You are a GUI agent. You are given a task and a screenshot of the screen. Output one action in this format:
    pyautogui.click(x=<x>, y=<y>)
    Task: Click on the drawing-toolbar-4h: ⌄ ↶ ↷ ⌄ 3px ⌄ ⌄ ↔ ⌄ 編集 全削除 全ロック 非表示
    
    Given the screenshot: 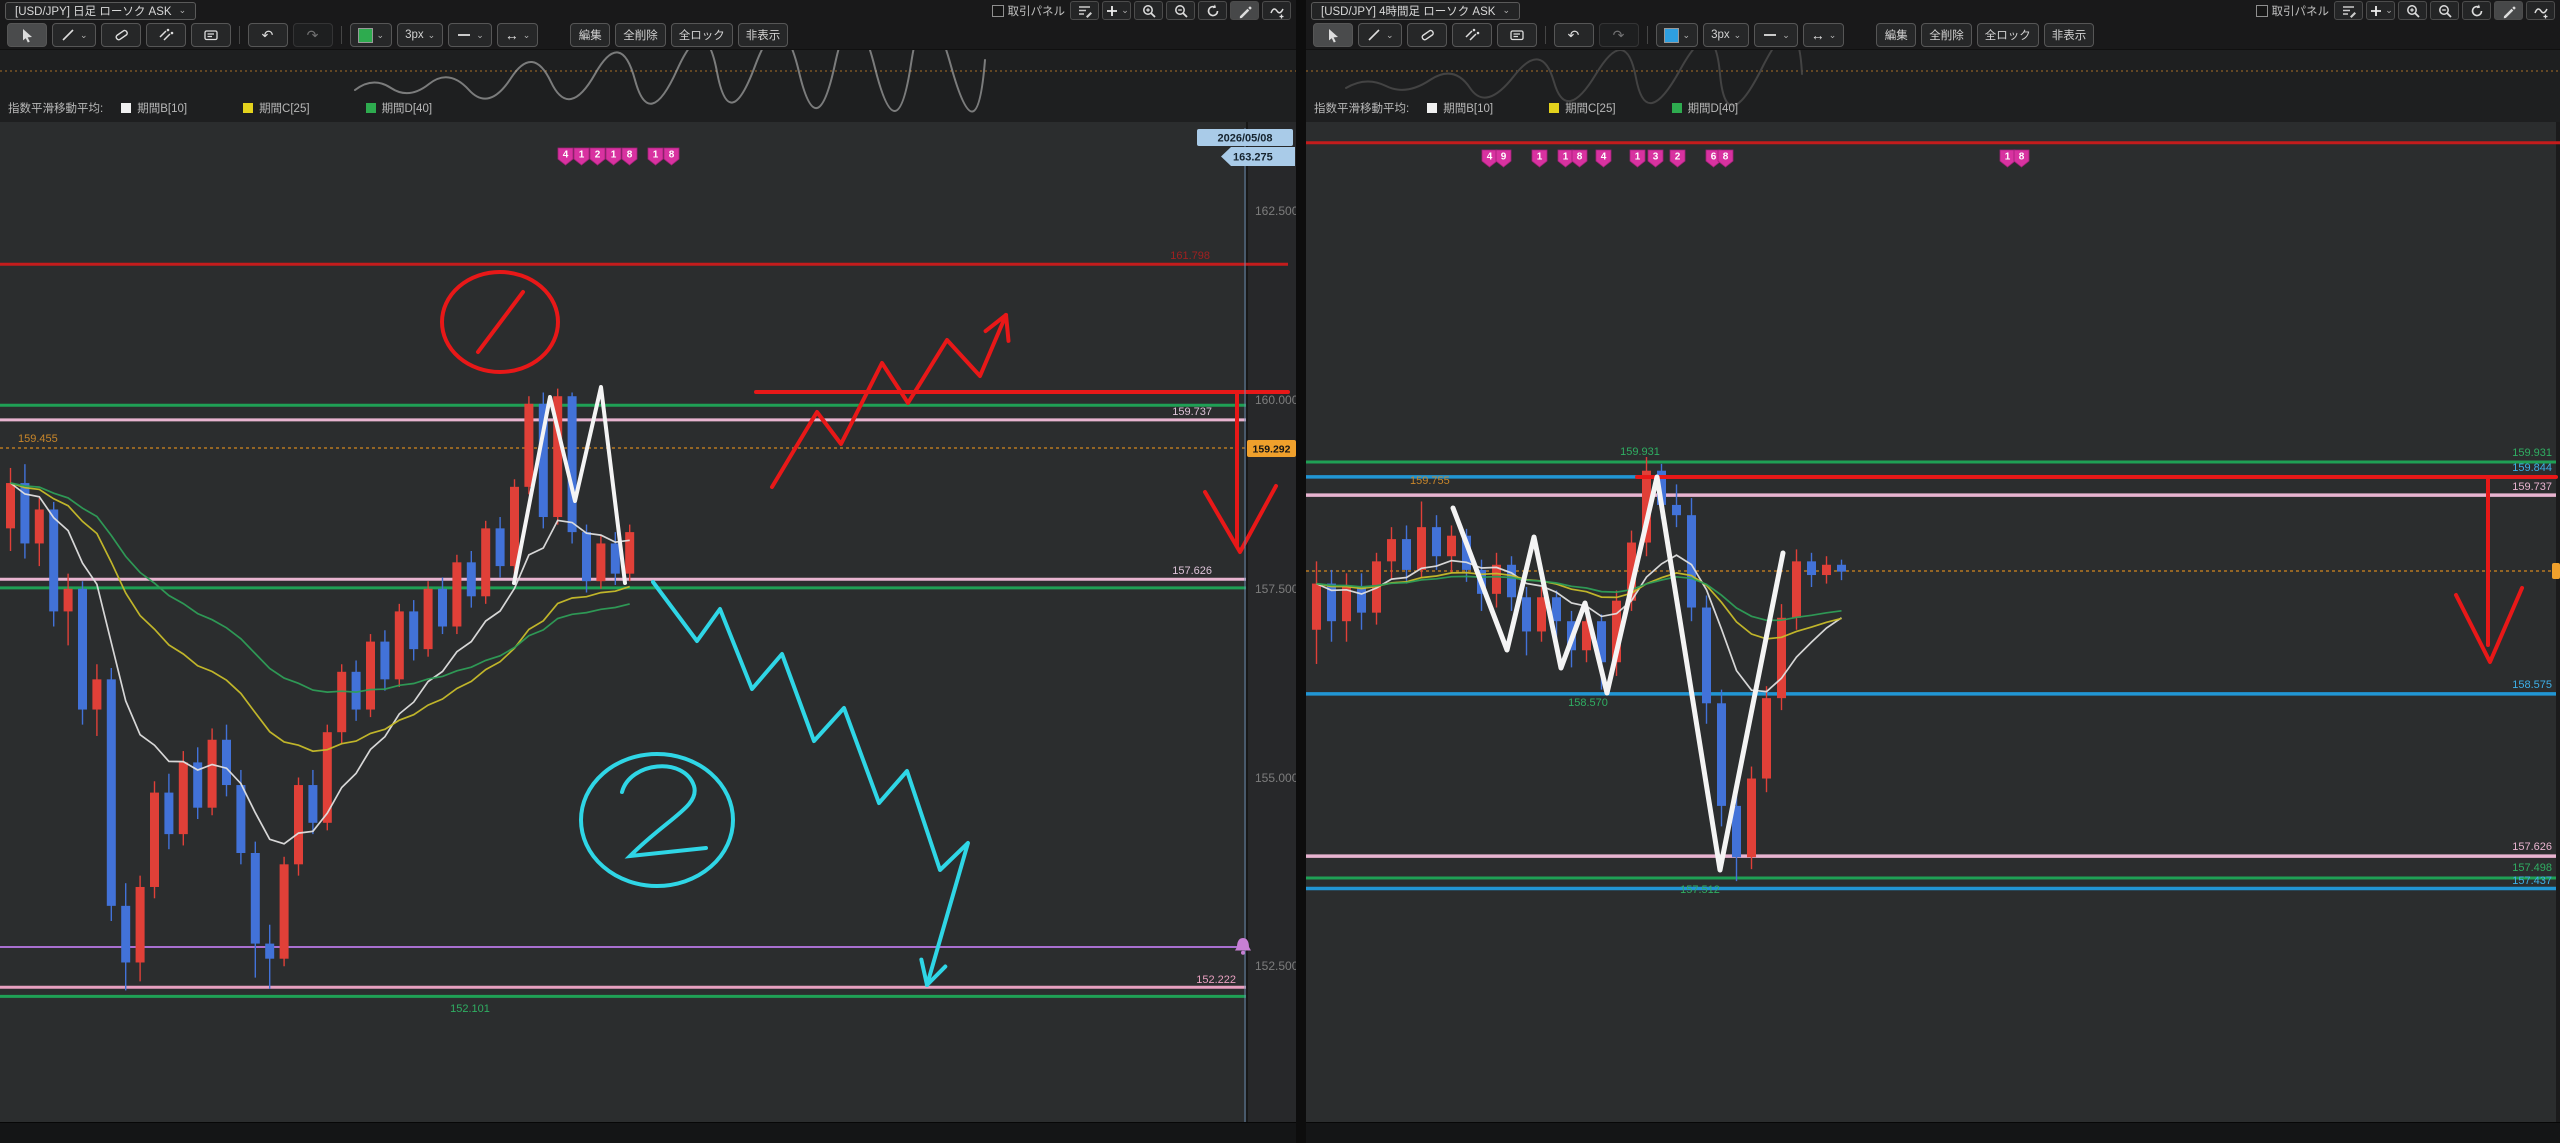 What is the action you would take?
    pyautogui.click(x=1933, y=35)
    